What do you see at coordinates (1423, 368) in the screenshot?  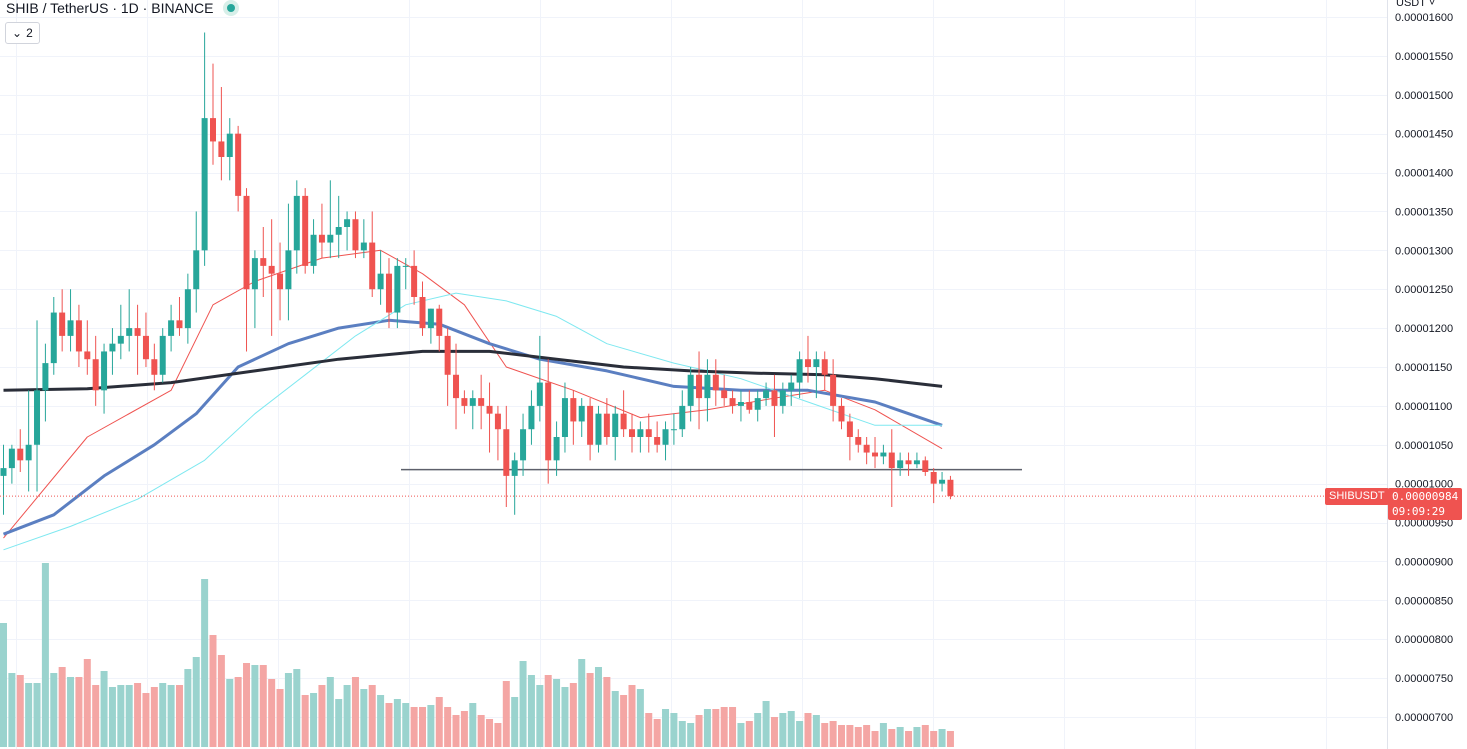 I see `price-axis-label: 0.00001150` at bounding box center [1423, 368].